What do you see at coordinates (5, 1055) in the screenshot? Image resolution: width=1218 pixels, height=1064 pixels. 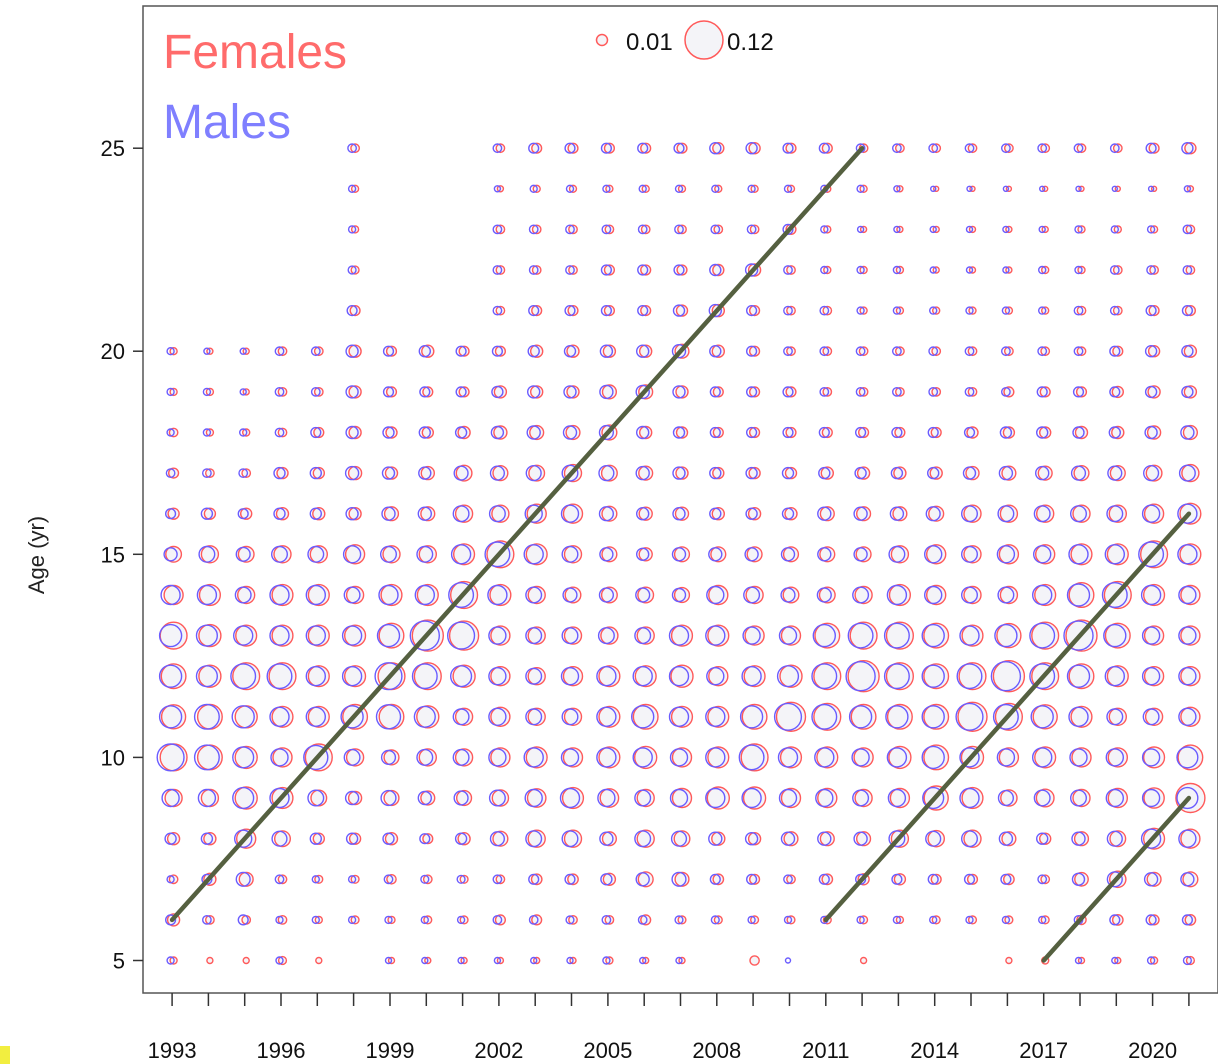 I see `corner-mark` at bounding box center [5, 1055].